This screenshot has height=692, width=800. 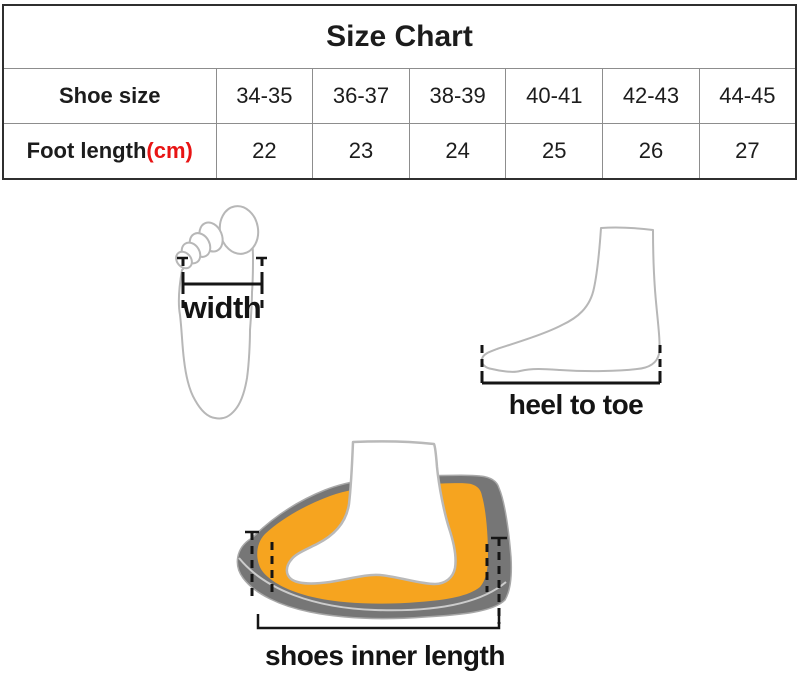 I want to click on foot-length-row: Foot length(cm) 22 23 24 25 26 27, so click(x=399, y=151).